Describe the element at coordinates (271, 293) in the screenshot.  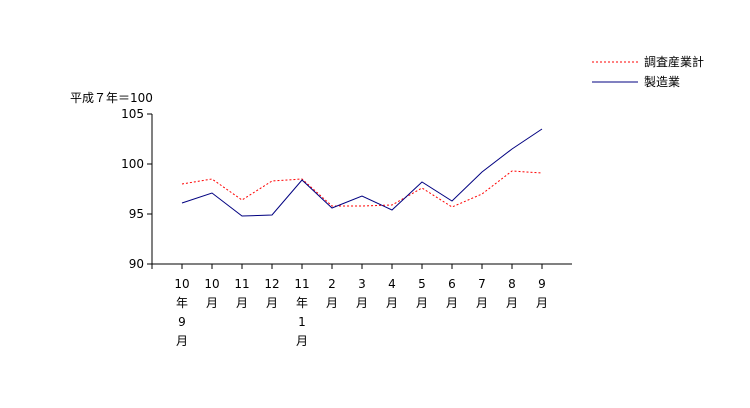
I see `x-tick-label: 12 月` at that location.